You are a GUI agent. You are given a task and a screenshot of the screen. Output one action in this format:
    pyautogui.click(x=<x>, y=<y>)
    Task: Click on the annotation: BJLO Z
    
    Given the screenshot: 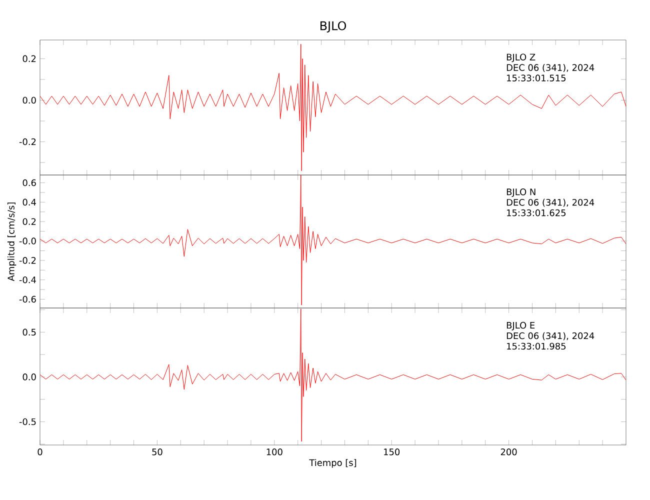 What is the action you would take?
    pyautogui.click(x=521, y=58)
    